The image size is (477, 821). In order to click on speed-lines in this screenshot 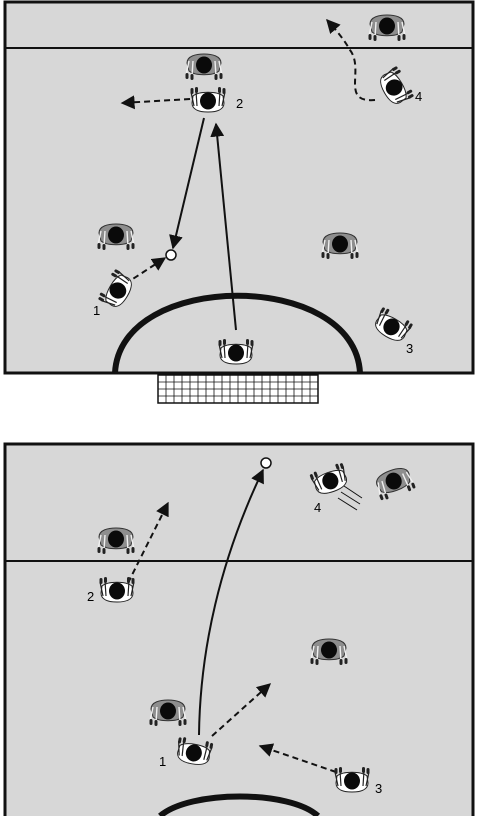, I will do `click(350, 498)`.